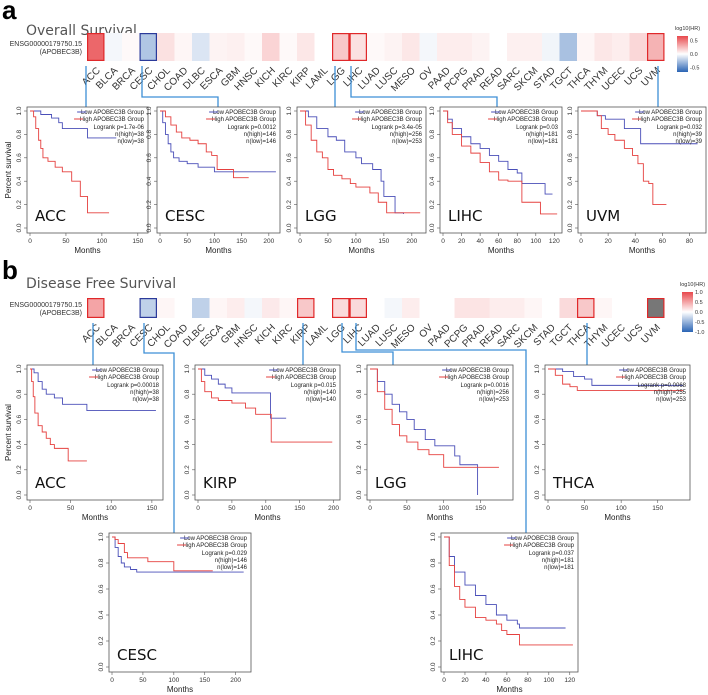 This screenshot has height=695, width=708. What do you see at coordinates (241, 241) in the screenshot?
I see `x-tick-label: 150` at bounding box center [241, 241].